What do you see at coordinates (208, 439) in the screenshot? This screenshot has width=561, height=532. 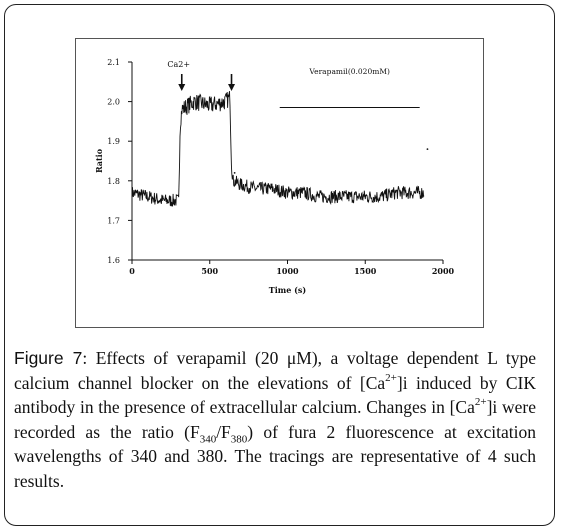 I see `caption-sub-1: 340` at bounding box center [208, 439].